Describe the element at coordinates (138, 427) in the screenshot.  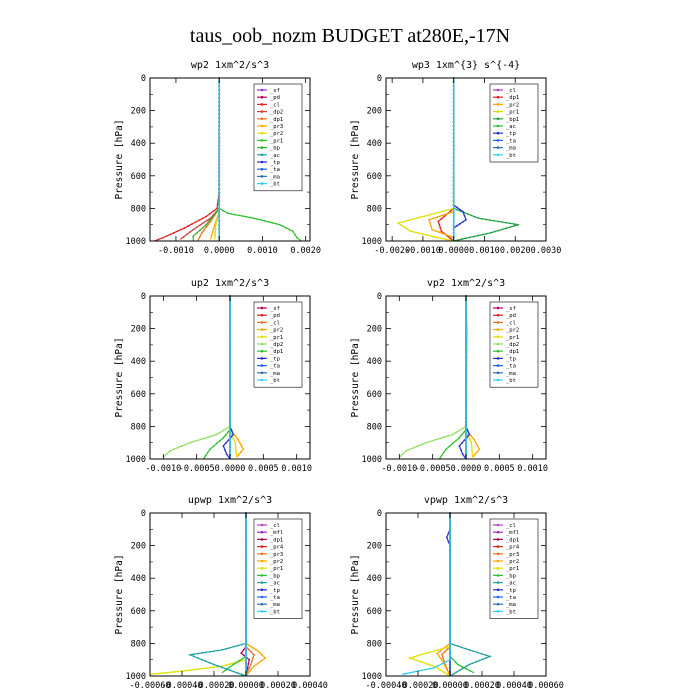
I see `y-tick-label: 800` at that location.